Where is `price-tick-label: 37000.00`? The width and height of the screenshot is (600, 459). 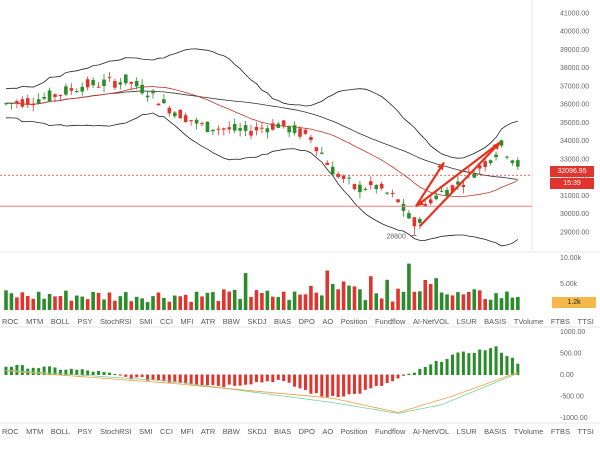 price-tick-label: 37000.00 is located at coordinates (574, 86).